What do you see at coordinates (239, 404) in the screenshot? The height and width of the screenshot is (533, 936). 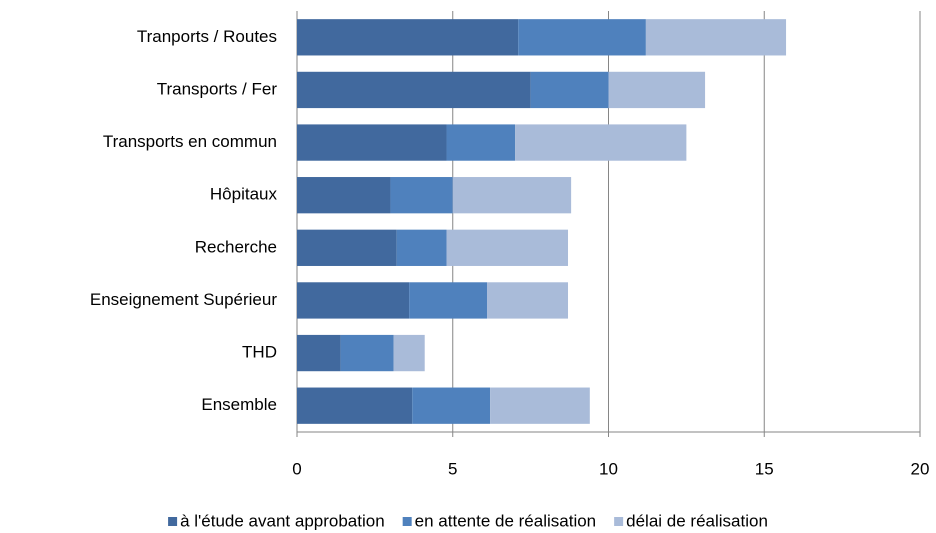 I see `y-tick-label: Ensemble` at bounding box center [239, 404].